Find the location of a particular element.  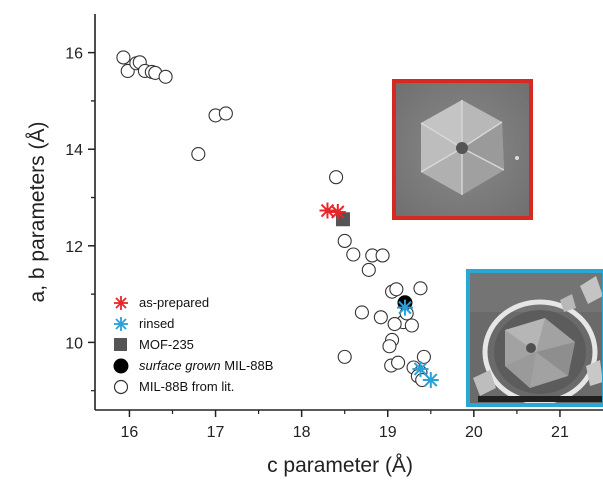

x-tick-label: 19 is located at coordinates (388, 432).